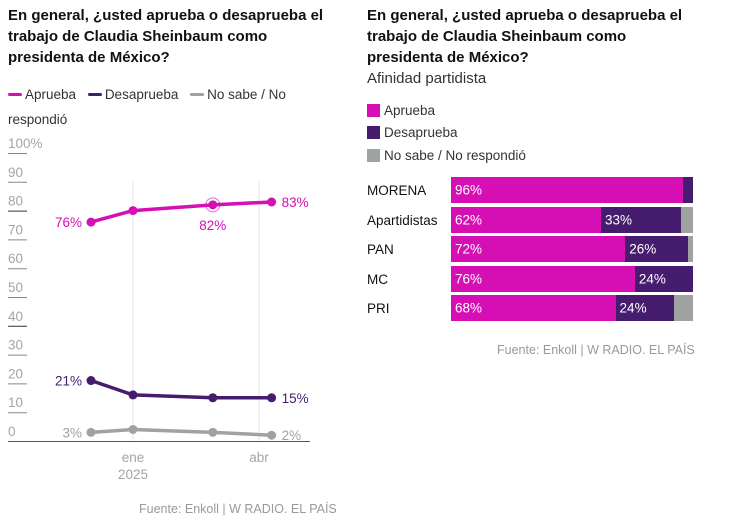 The image size is (736, 522). Describe the element at coordinates (397, 190) in the screenshot. I see `category-label: MORENA` at that location.